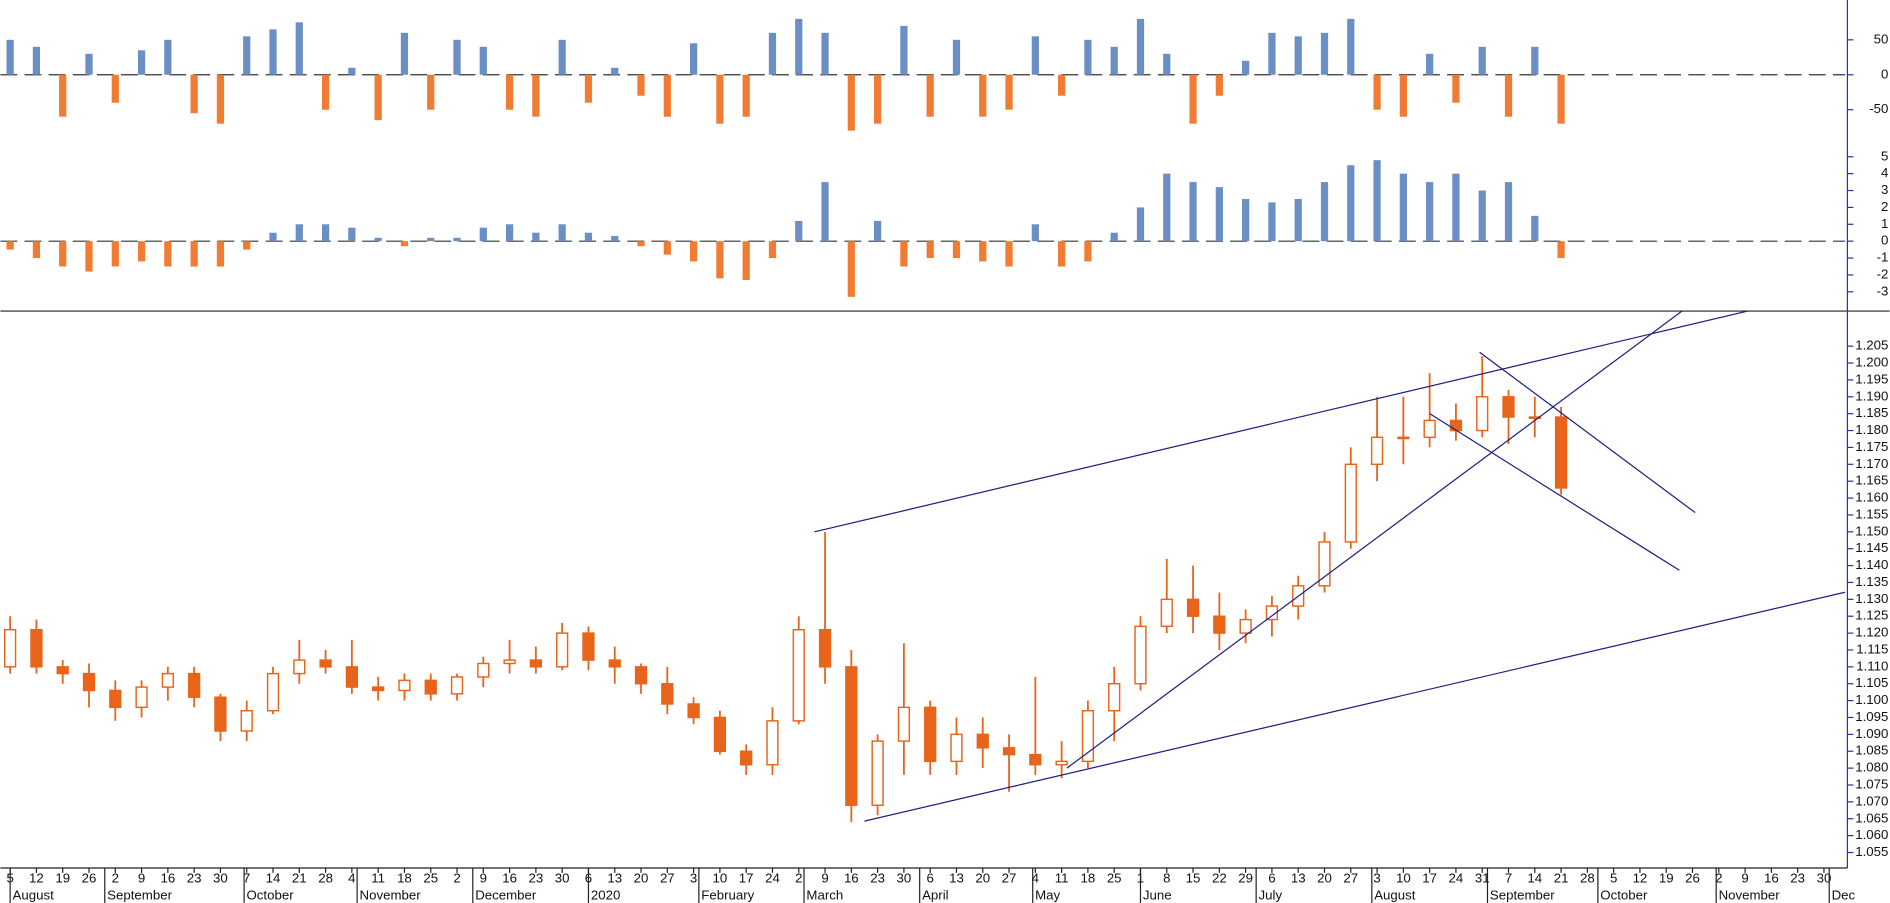  What do you see at coordinates (641, 877) in the screenshot?
I see `x-tick-label: 20` at bounding box center [641, 877].